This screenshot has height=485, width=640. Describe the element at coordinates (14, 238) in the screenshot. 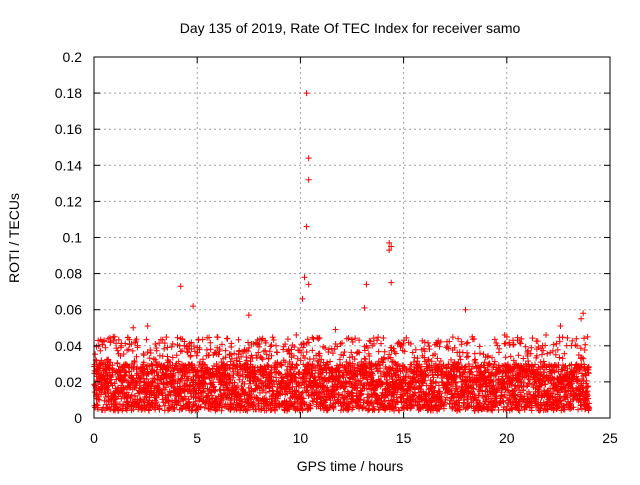

I see `y-axis-label: ROTI / TECUs` at that location.